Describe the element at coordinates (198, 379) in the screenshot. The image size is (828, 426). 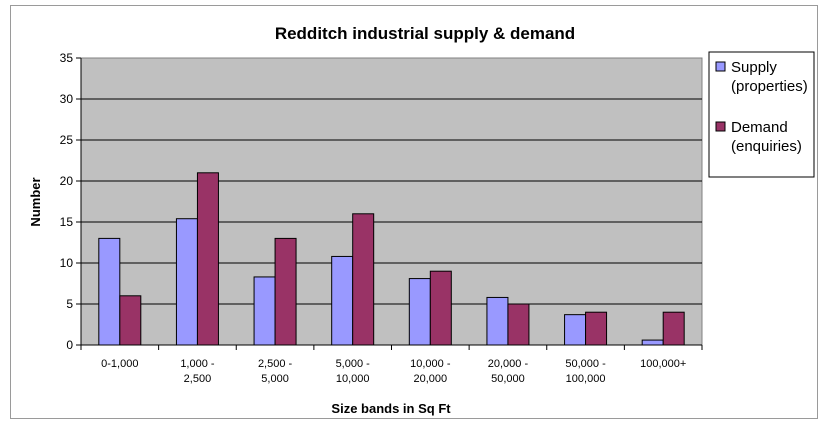
I see `x-tick-label: 2,500` at that location.